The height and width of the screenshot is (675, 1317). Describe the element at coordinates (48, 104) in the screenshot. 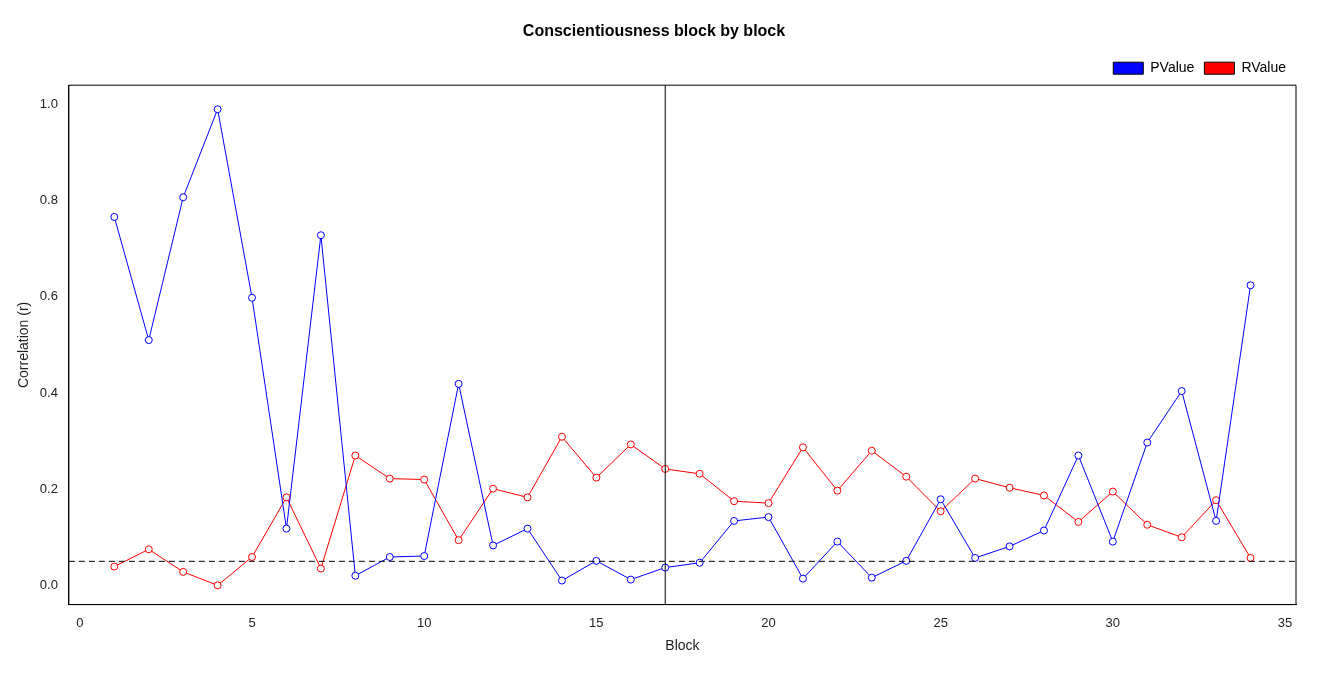

I see `y-tick-label: 1.0` at that location.